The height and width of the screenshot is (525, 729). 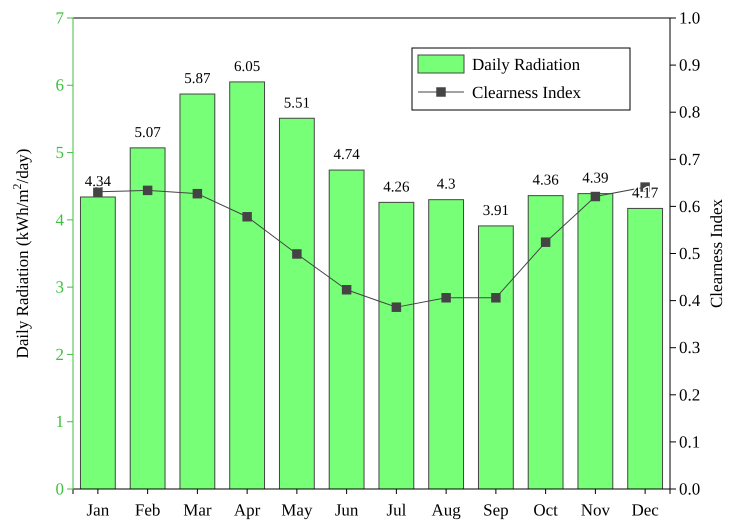 What do you see at coordinates (496, 510) in the screenshot?
I see `x-tick-label: Sep` at bounding box center [496, 510].